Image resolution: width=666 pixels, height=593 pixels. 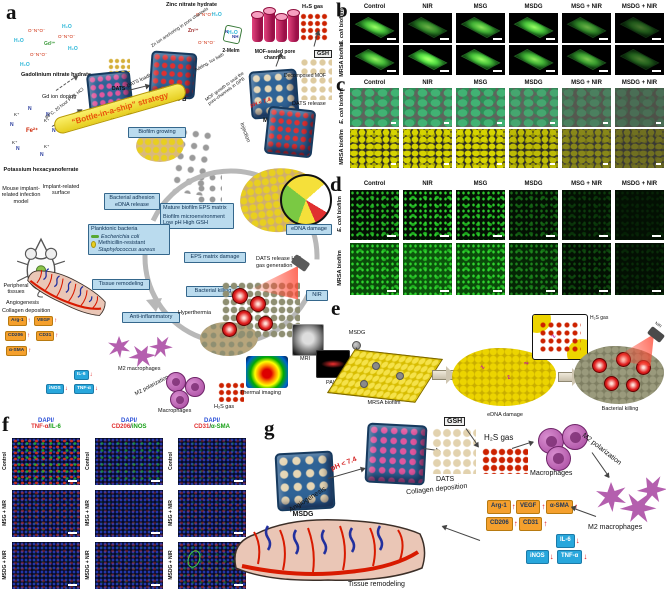 What do you see at coordinates (193, 31) in the screenshot?
I see `zn-ion: Zn²⁺` at bounding box center [193, 31].